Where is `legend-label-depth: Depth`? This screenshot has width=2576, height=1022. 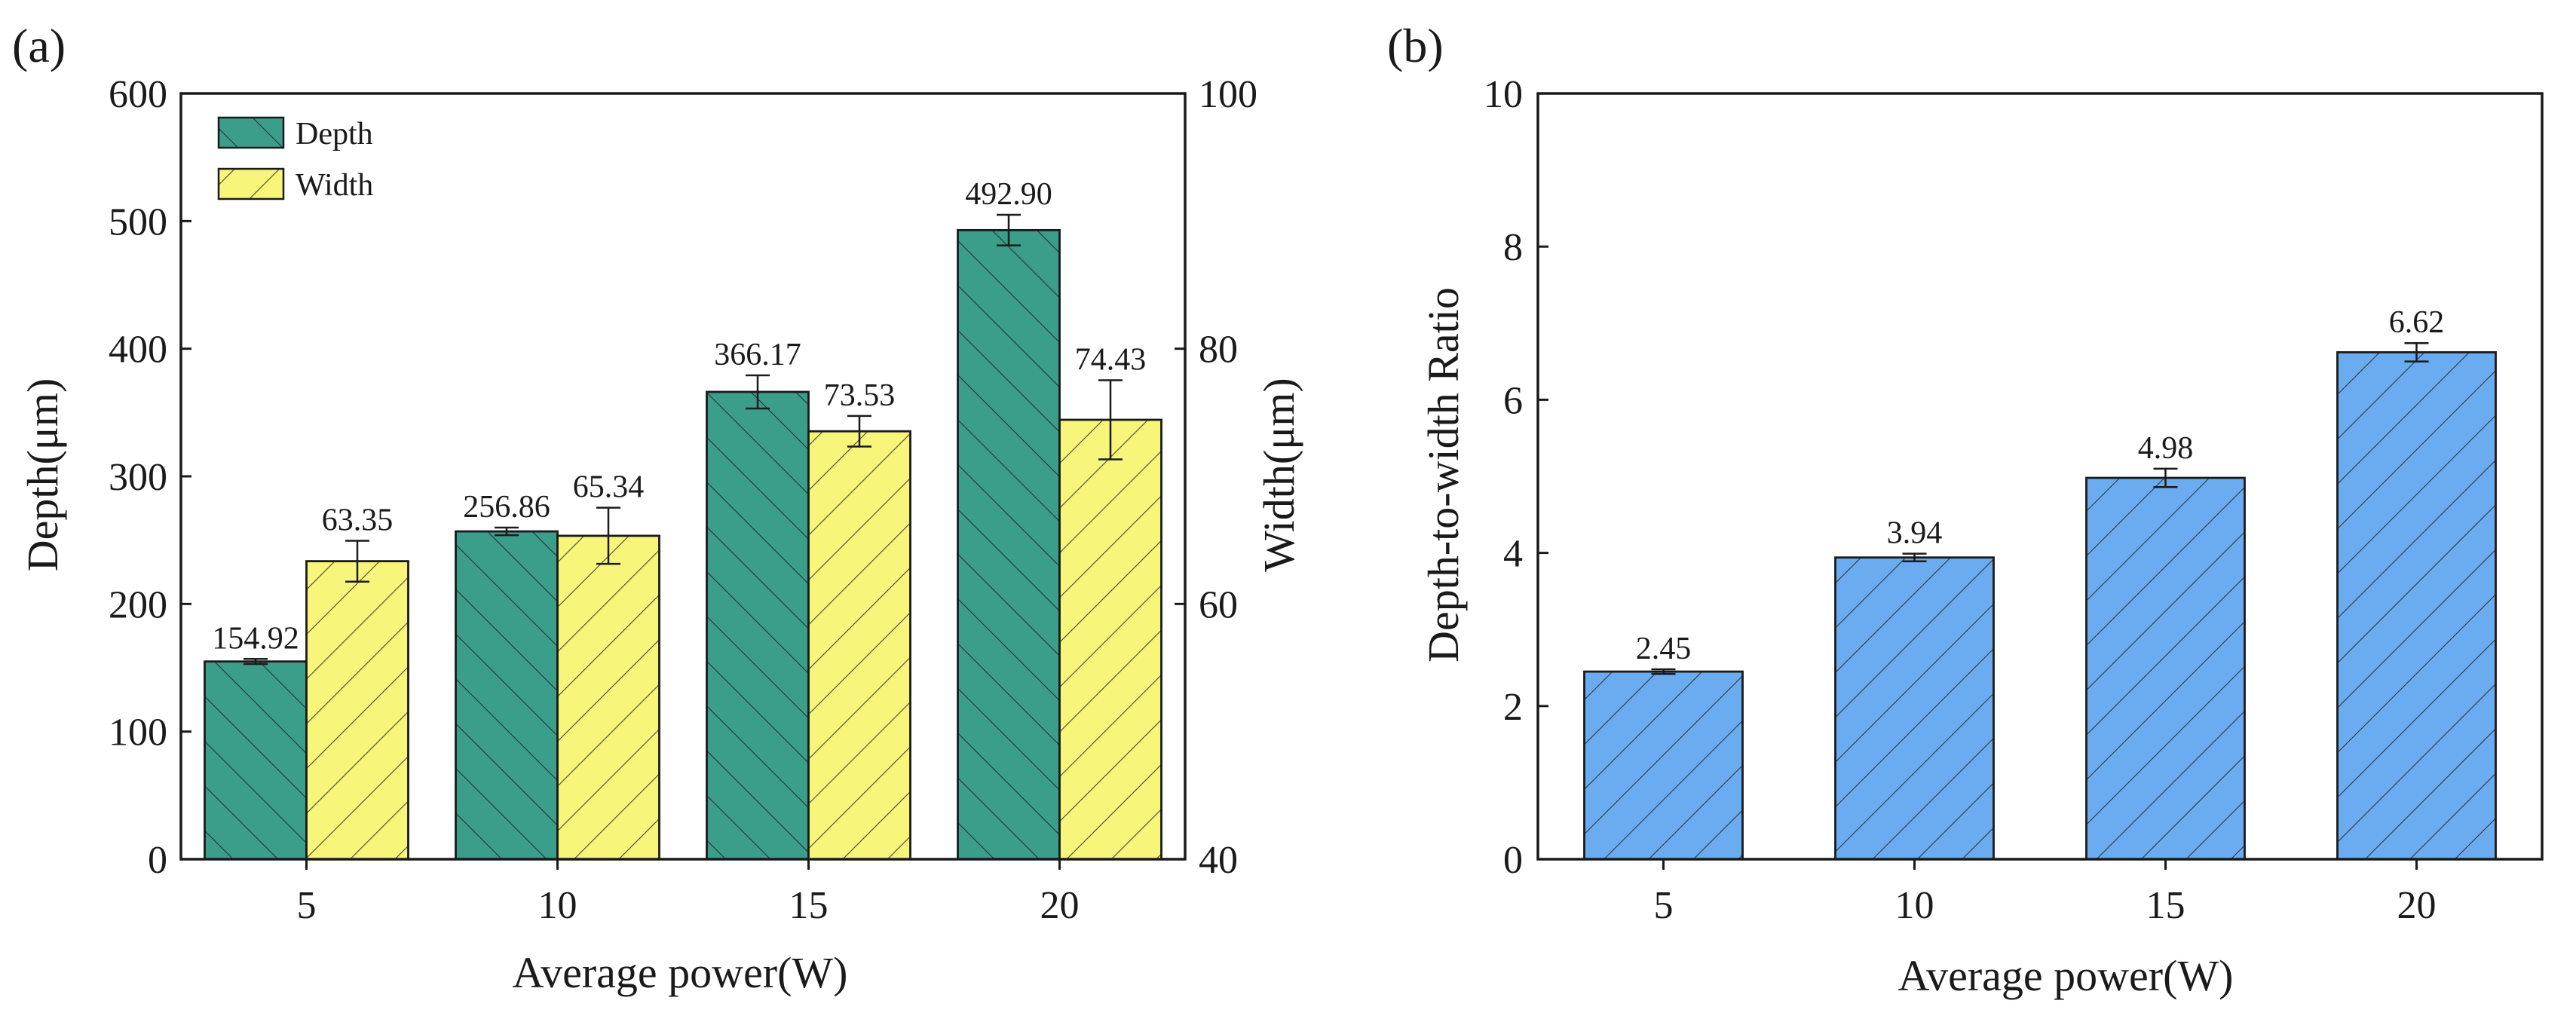 legend-label-depth: Depth is located at coordinates (334, 134).